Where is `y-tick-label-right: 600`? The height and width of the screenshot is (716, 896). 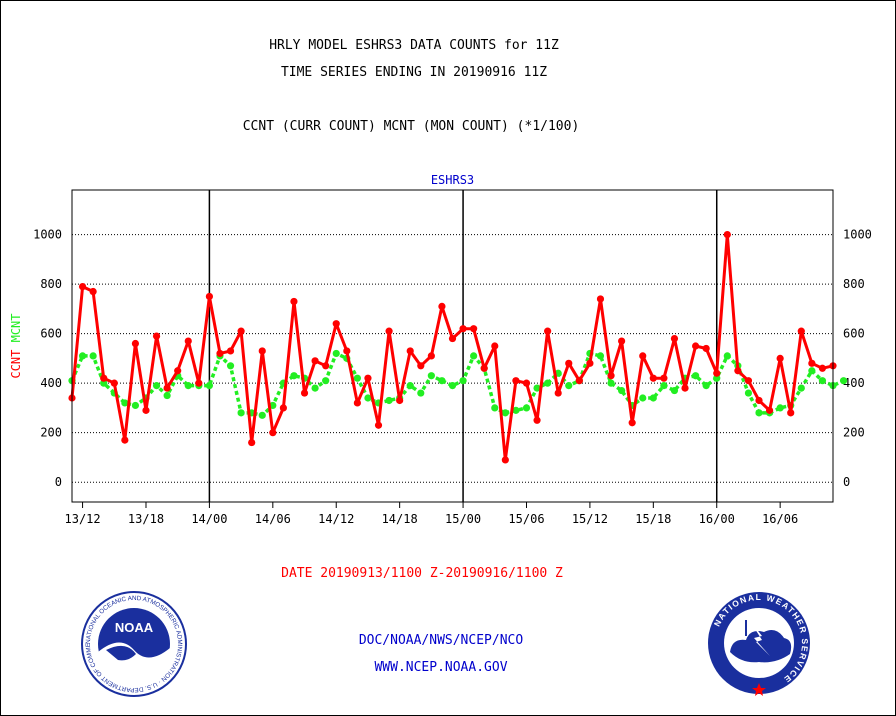 y-tick-label-right: 600 is located at coordinates (854, 334).